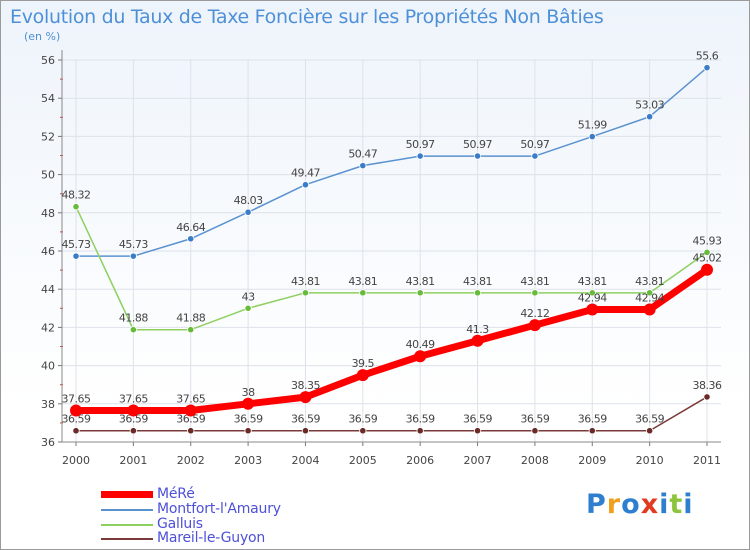  What do you see at coordinates (676, 504) in the screenshot?
I see `logo-letter: t` at bounding box center [676, 504].